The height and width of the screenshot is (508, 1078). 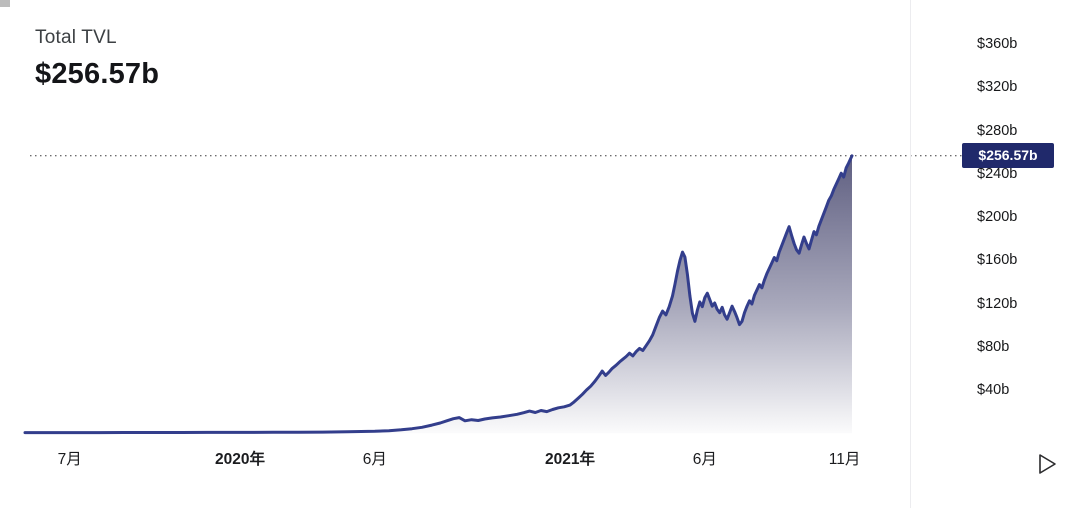 I want to click on play-icon, so click(x=1047, y=464).